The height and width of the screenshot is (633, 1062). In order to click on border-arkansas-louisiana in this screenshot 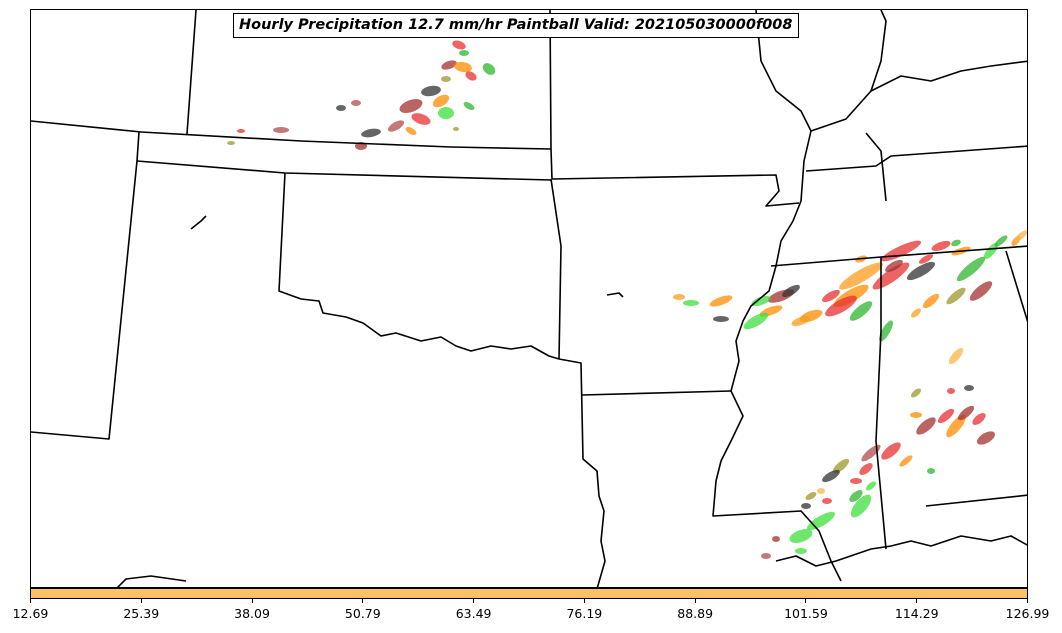, I will do `click(656, 393)`.